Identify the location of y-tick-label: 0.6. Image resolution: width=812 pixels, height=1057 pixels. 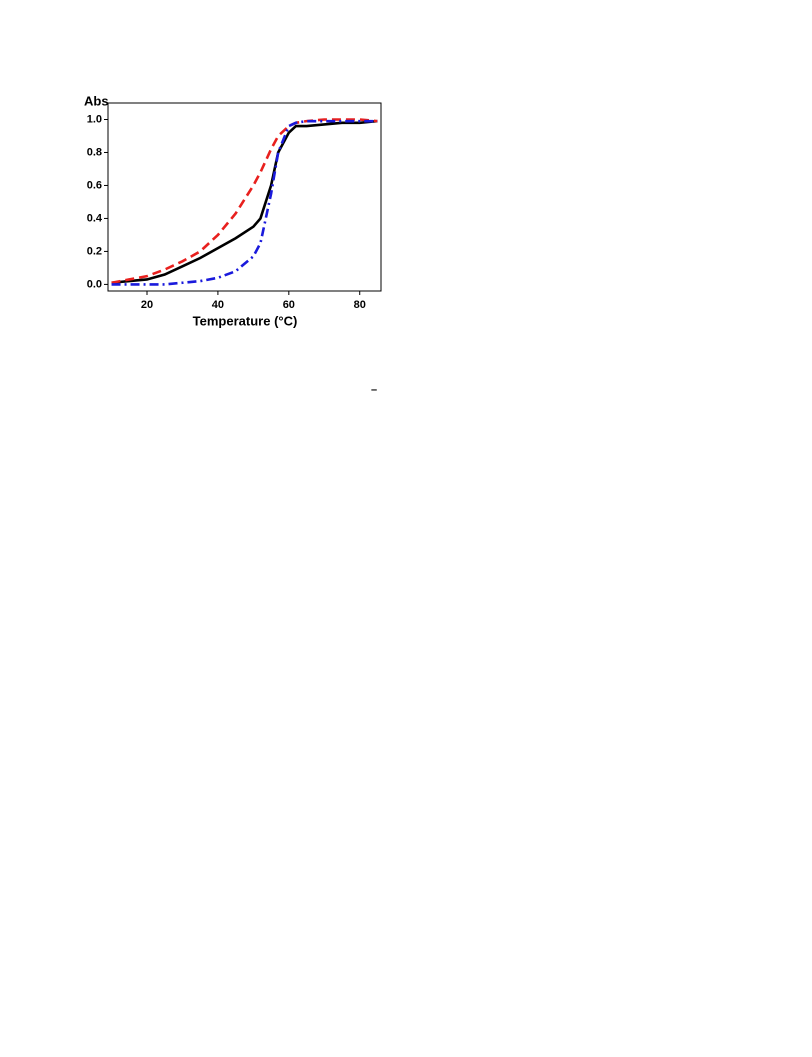
(94, 185).